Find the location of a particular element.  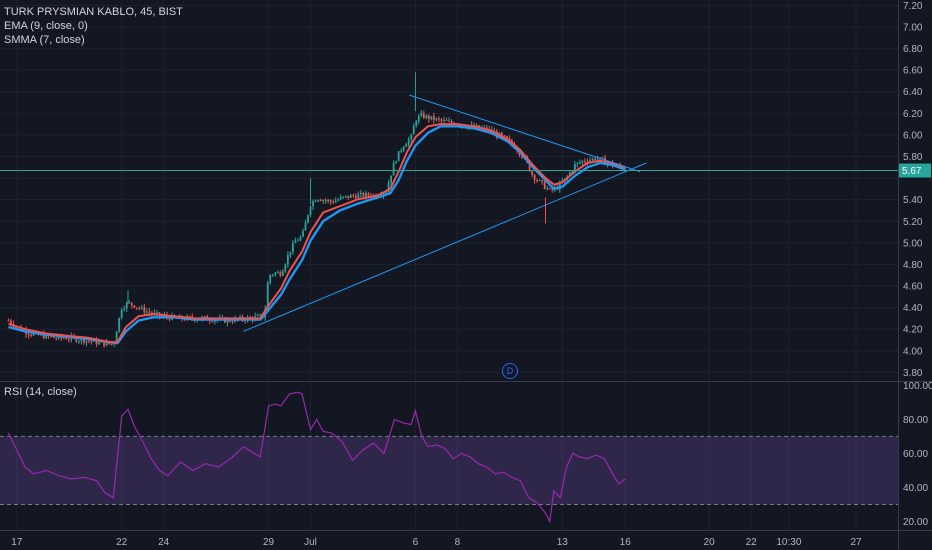

last-price-label: 5.67 is located at coordinates (912, 171).